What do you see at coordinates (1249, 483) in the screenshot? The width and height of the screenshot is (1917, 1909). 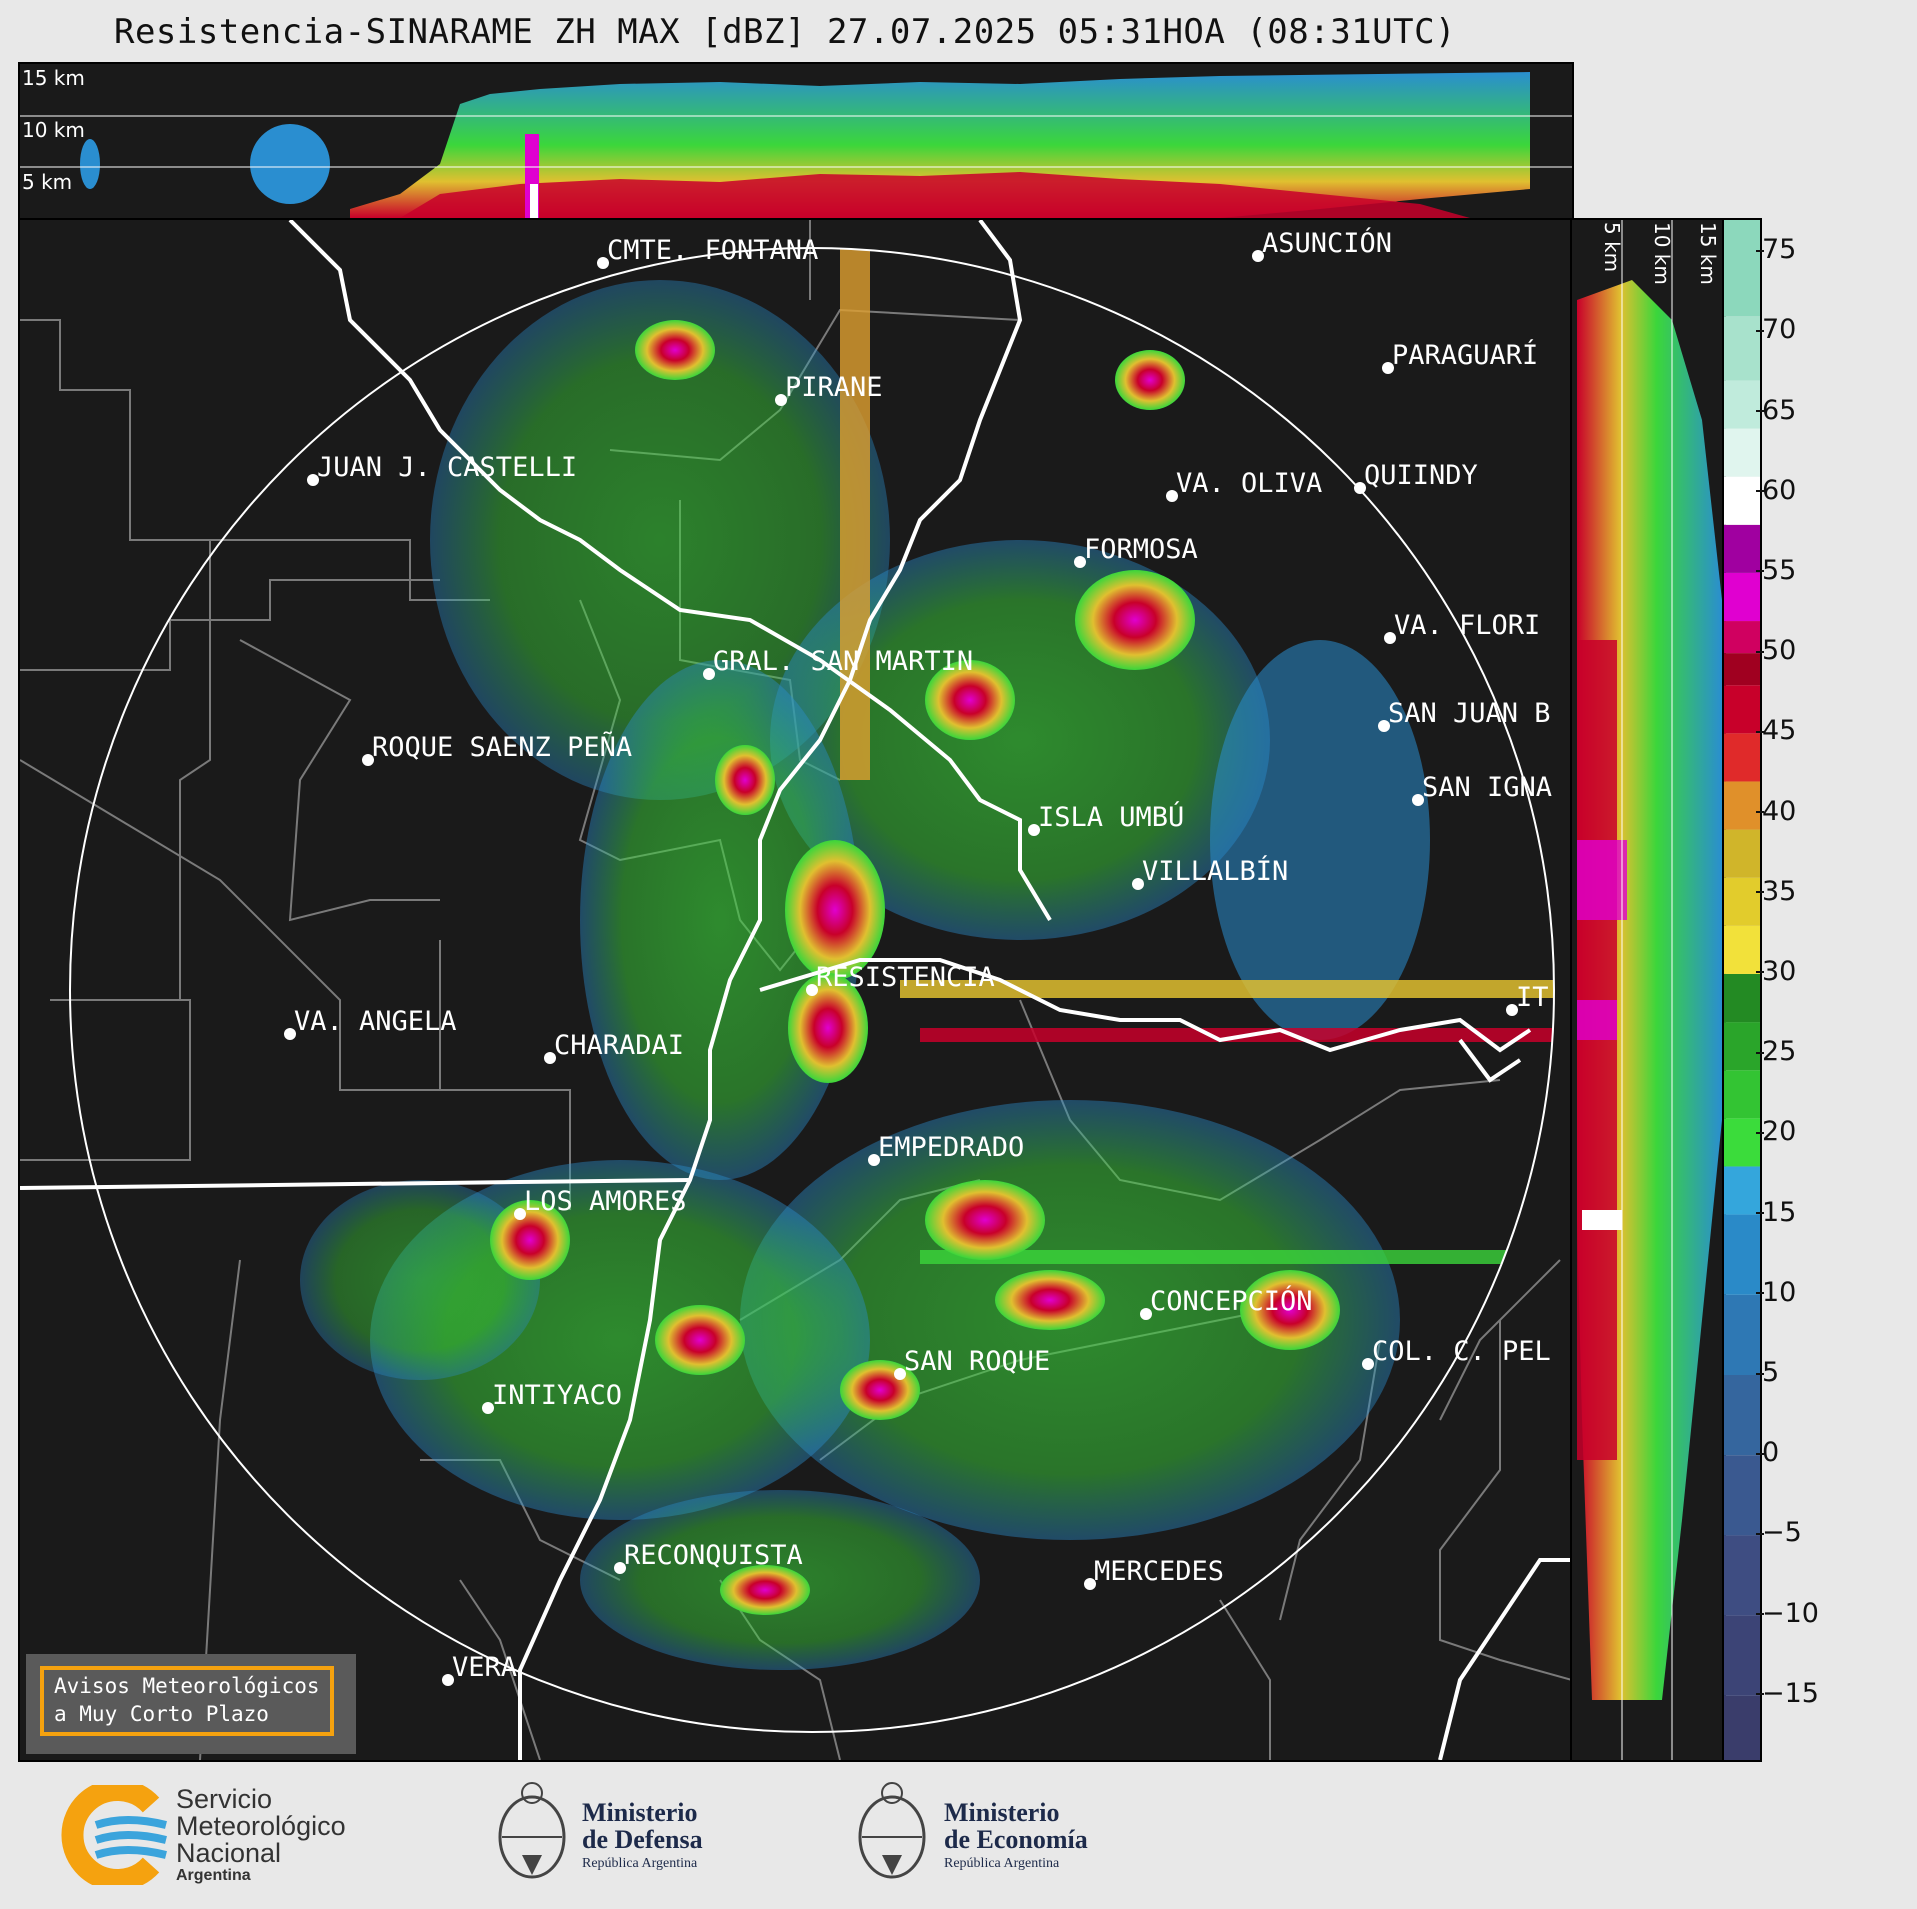 I see `city-label: VA. OLIVA` at bounding box center [1249, 483].